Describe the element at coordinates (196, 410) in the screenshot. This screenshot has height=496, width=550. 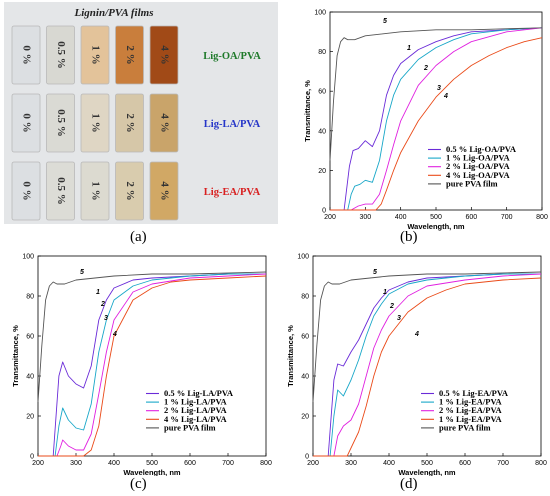
I see `legend-entry: 2 % Lig-LA/PVA` at that location.